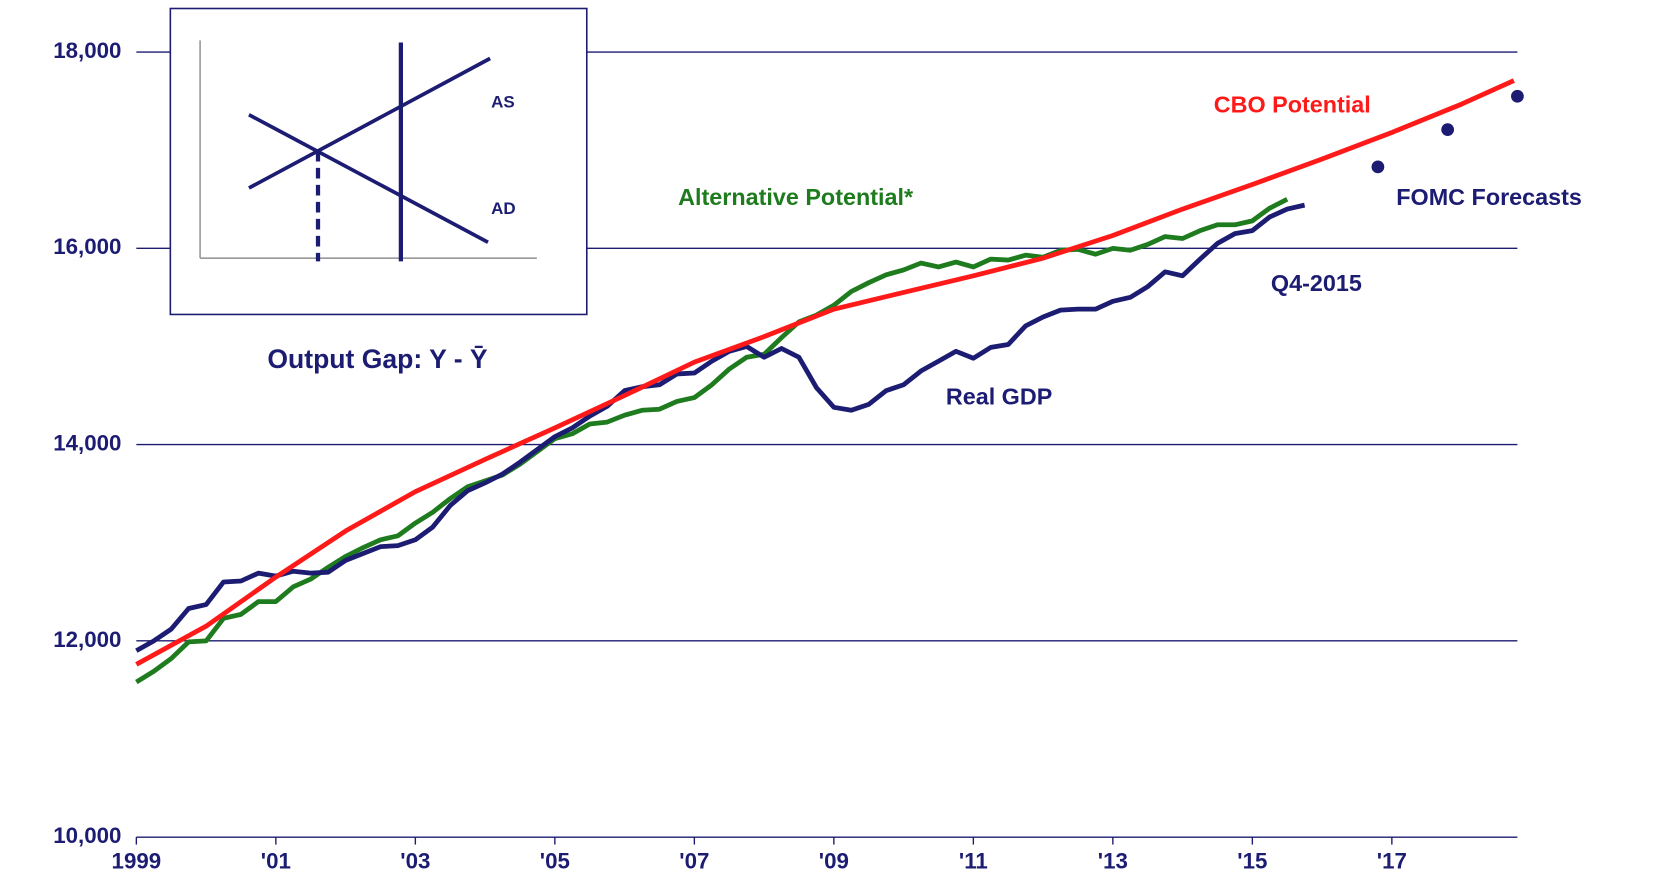 Image resolution: width=1658 pixels, height=886 pixels. Describe the element at coordinates (137, 861) in the screenshot. I see `x-tick-label: 1999` at that location.